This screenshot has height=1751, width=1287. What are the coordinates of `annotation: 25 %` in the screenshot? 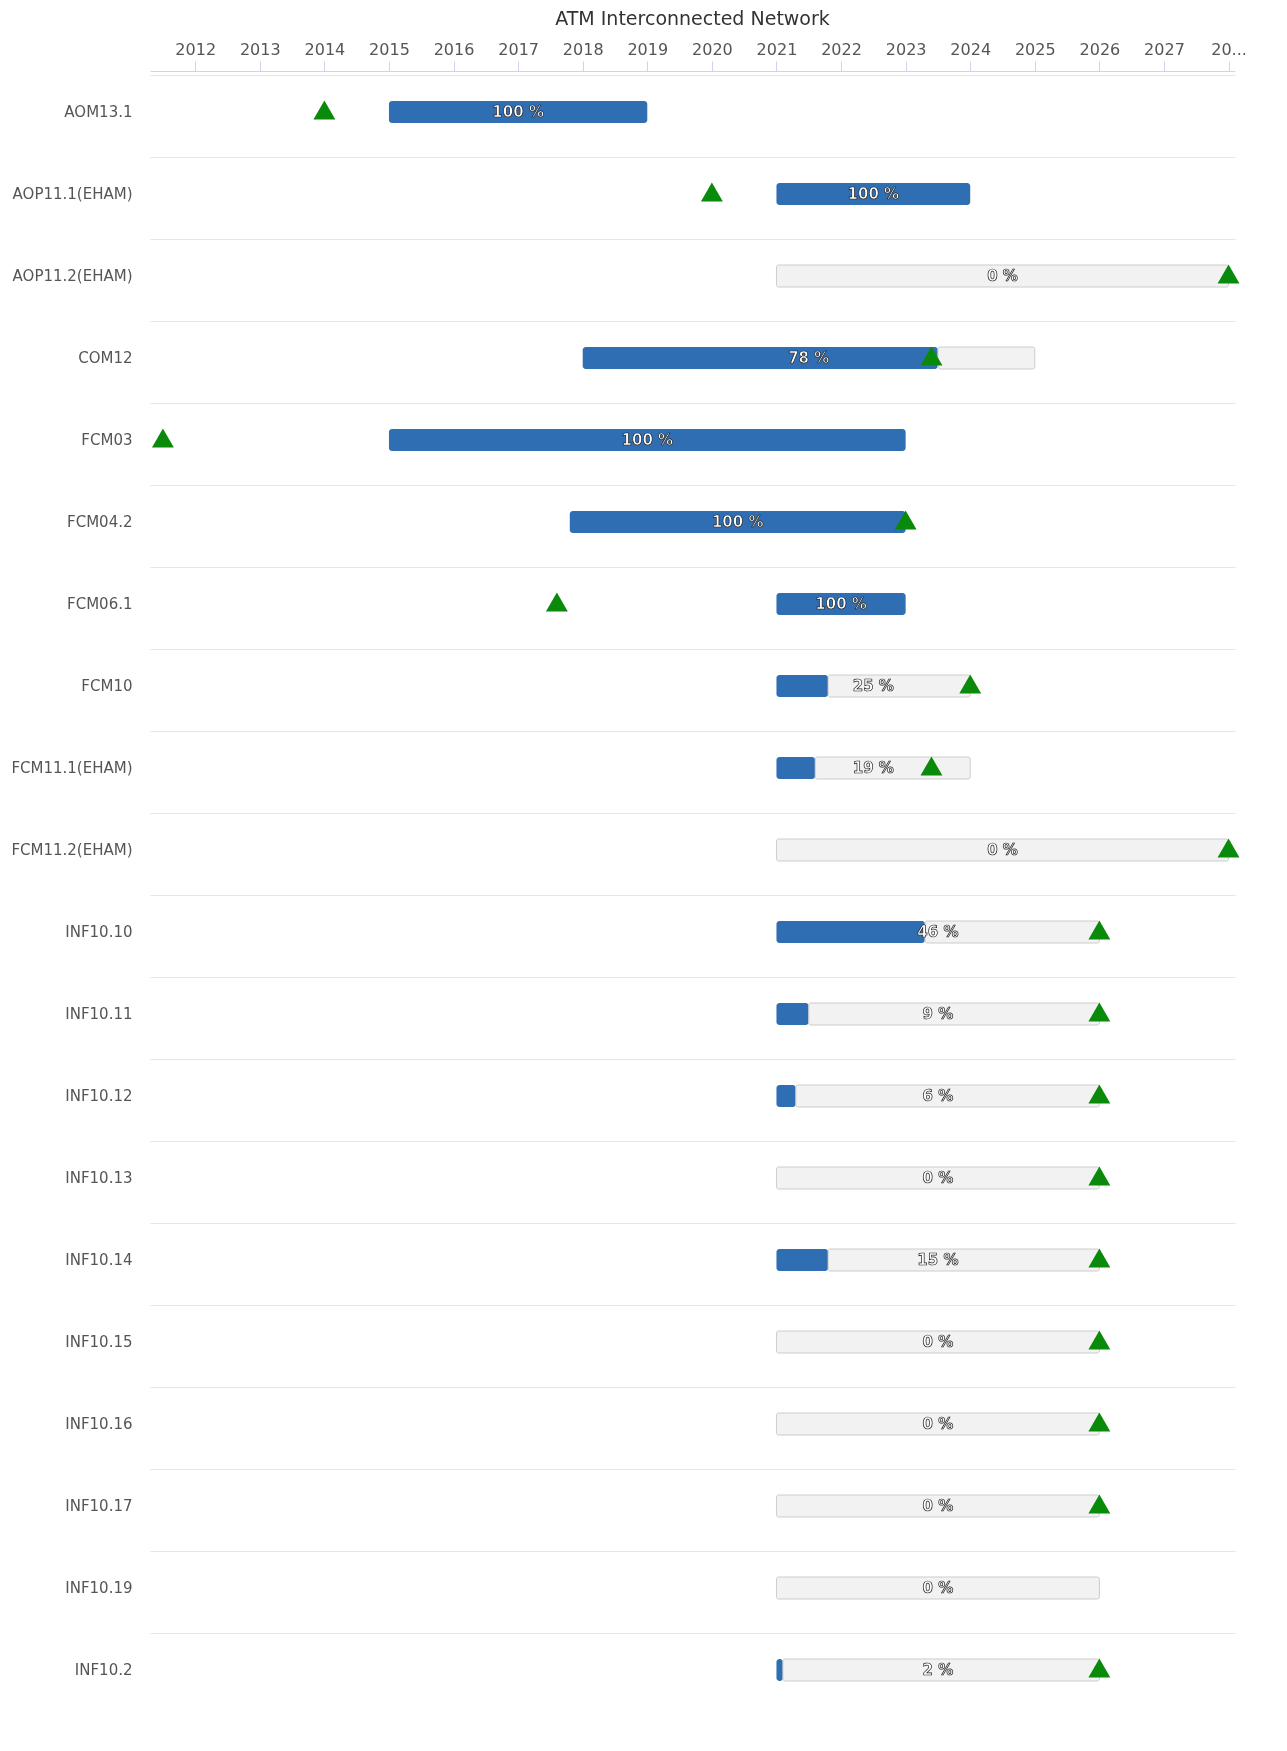 It's located at (873, 686).